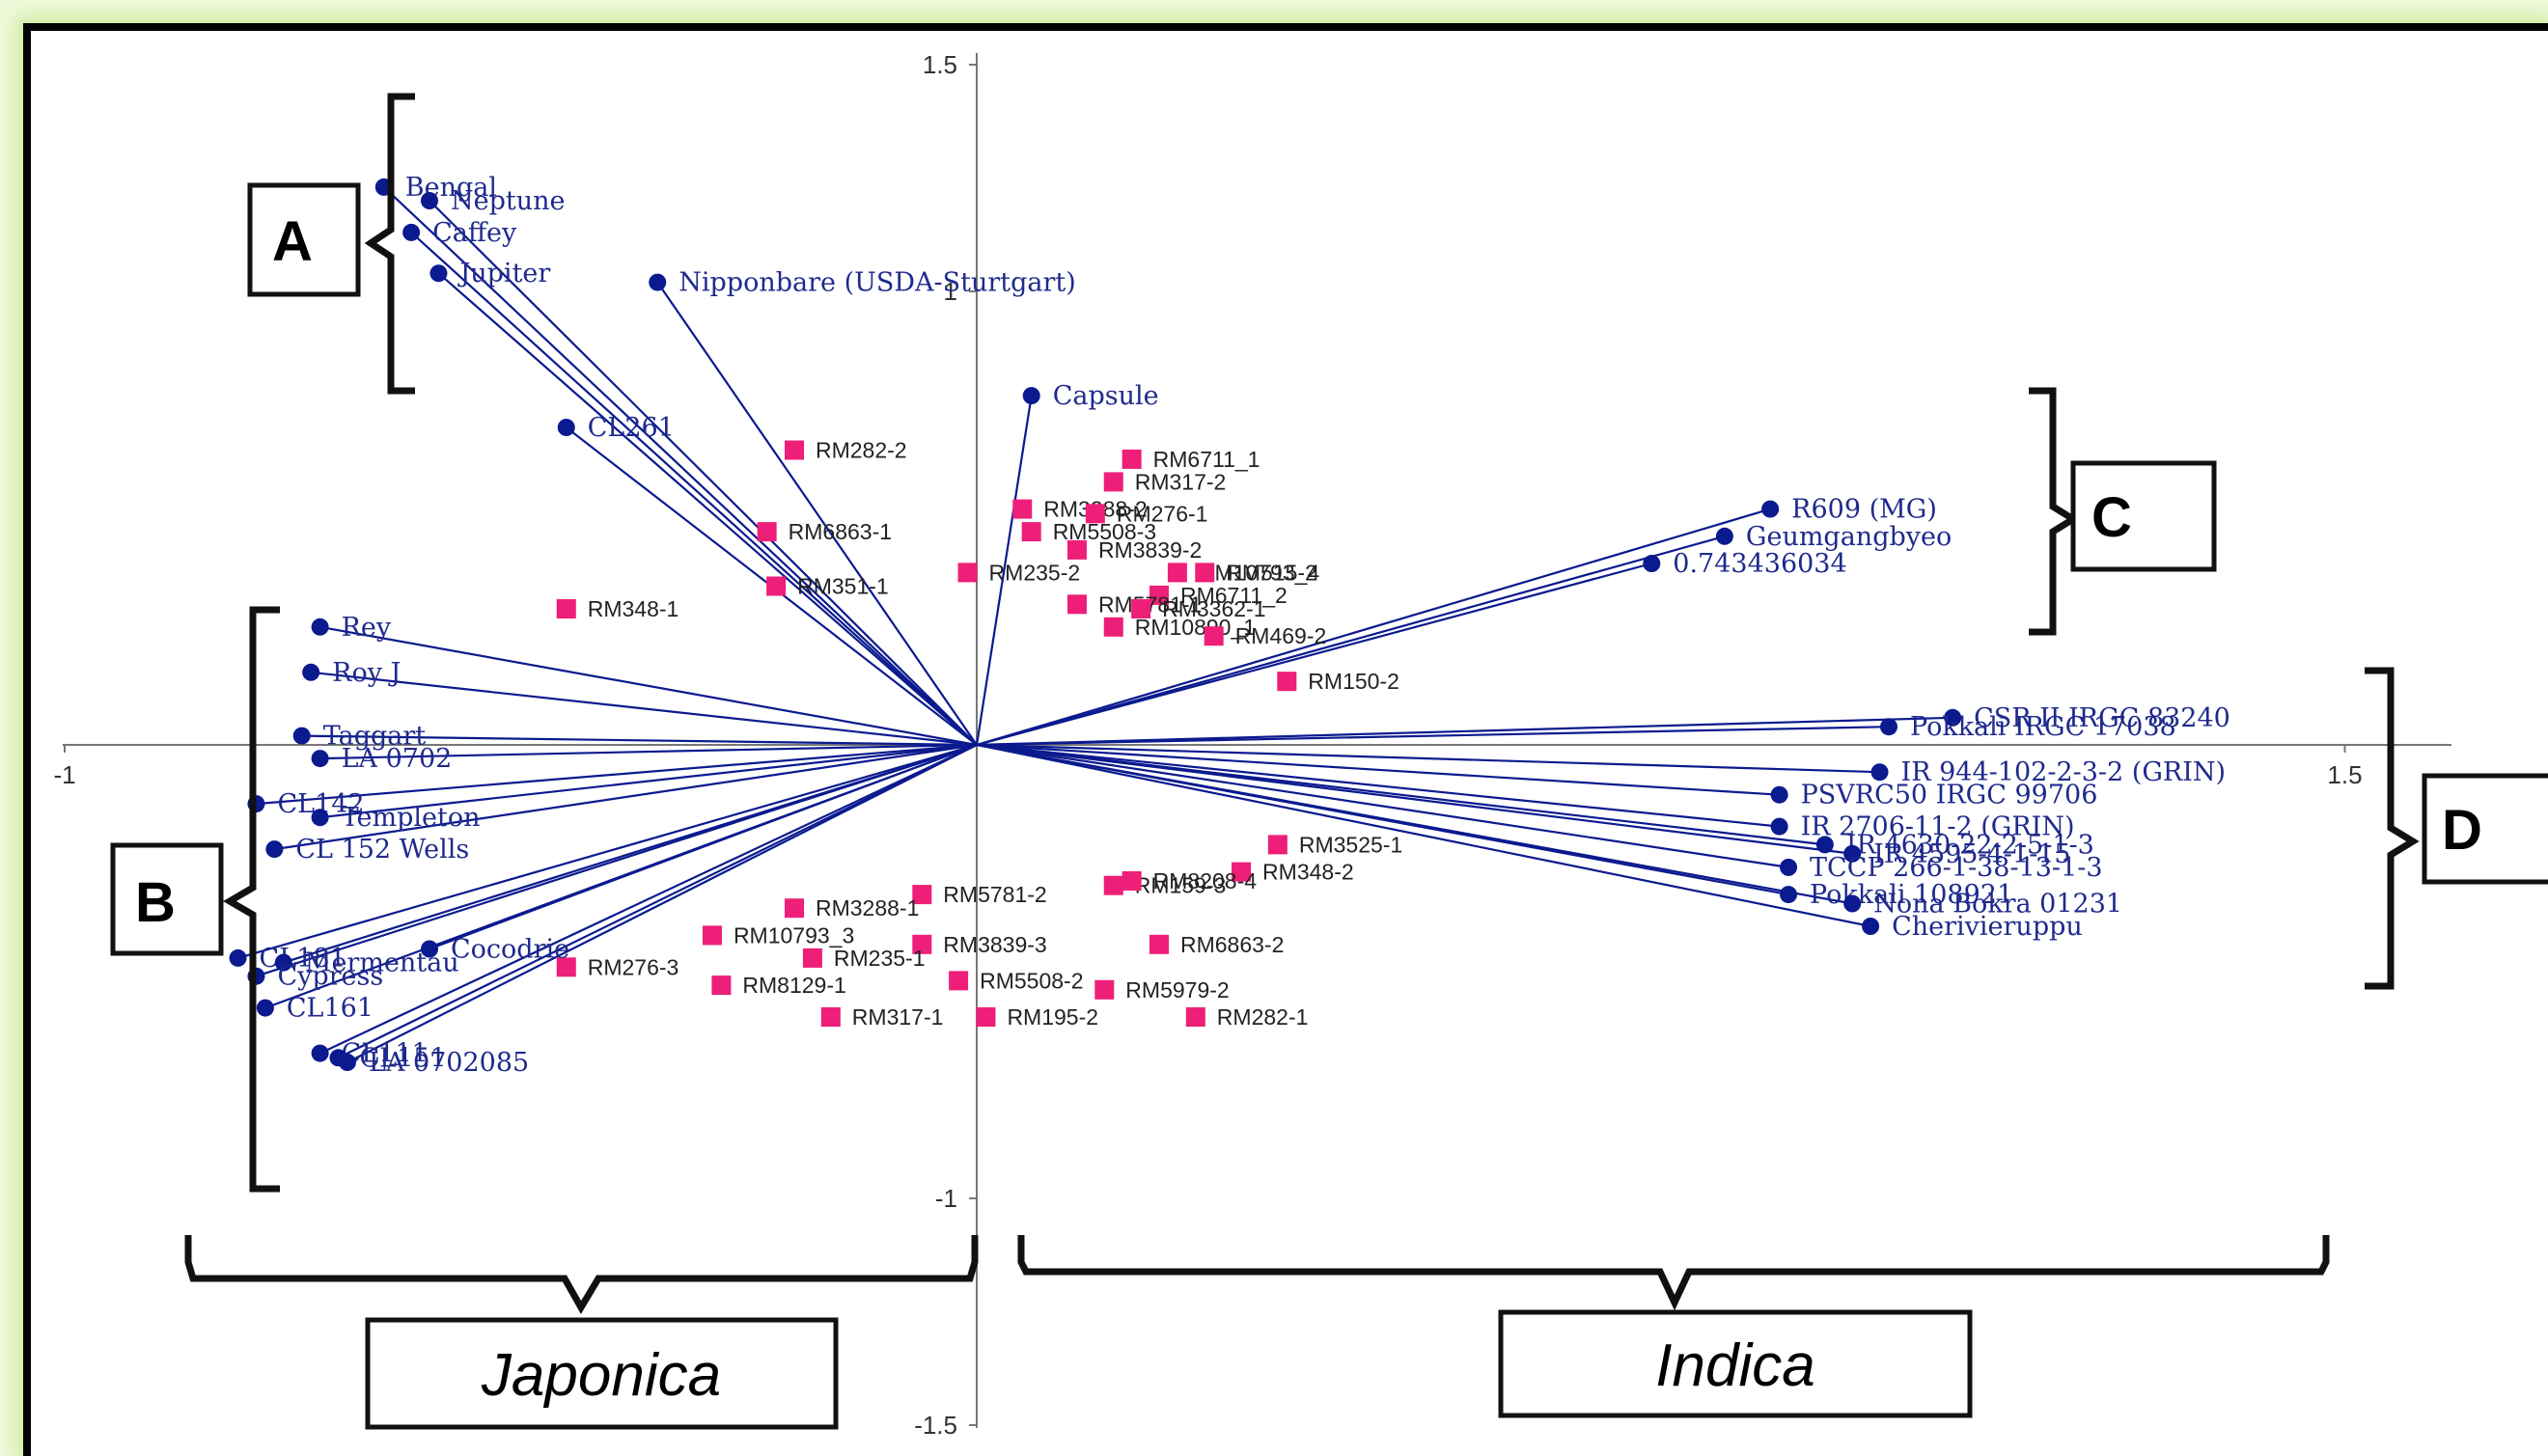 This screenshot has width=2548, height=1456. Describe the element at coordinates (366, 673) in the screenshot. I see `genotype-label: Roy J` at that location.